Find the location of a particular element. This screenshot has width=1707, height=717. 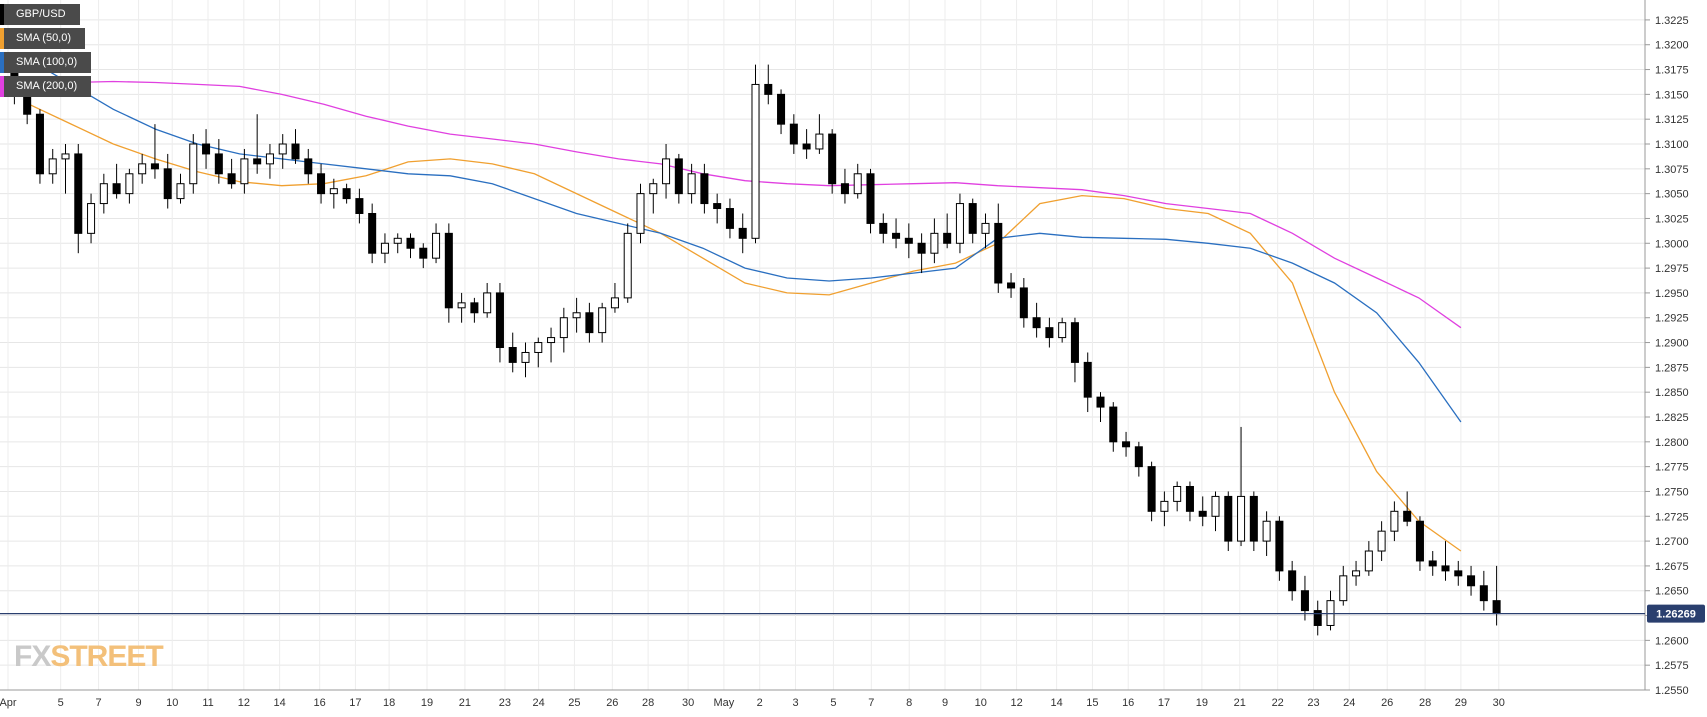

y-tick-label: 1.2575 is located at coordinates (1672, 666).